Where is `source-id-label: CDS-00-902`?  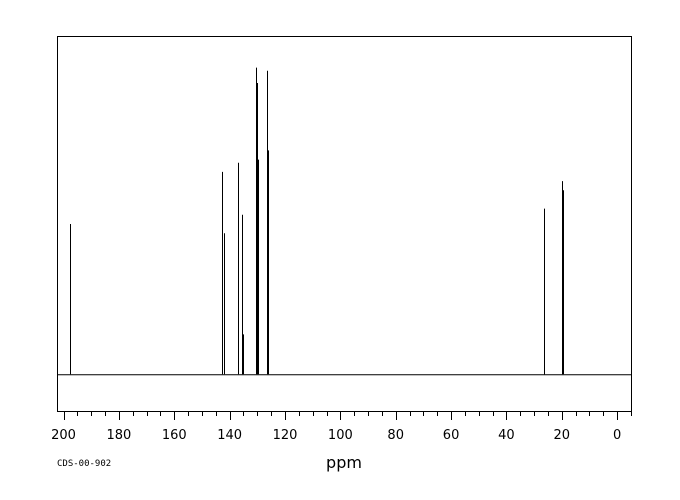 source-id-label: CDS-00-902 is located at coordinates (84, 464).